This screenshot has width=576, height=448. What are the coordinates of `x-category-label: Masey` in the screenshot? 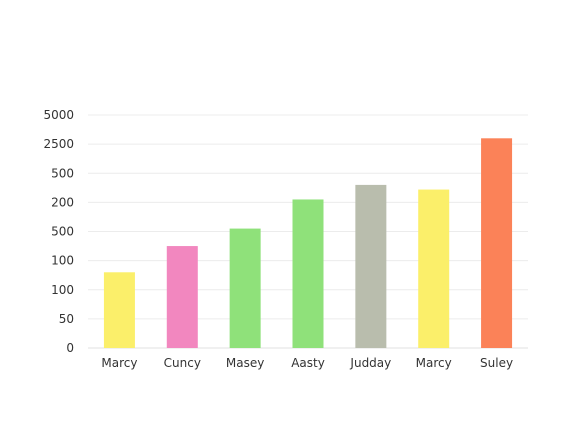 It's located at (245, 363).